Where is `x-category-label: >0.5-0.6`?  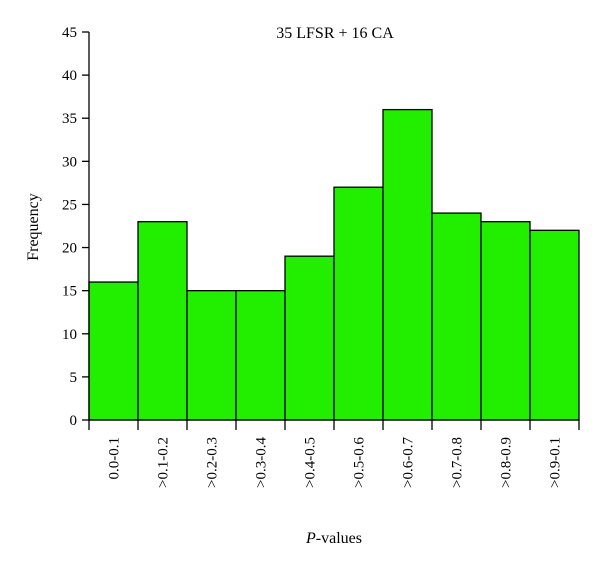 x-category-label: >0.5-0.6 is located at coordinates (360, 462).